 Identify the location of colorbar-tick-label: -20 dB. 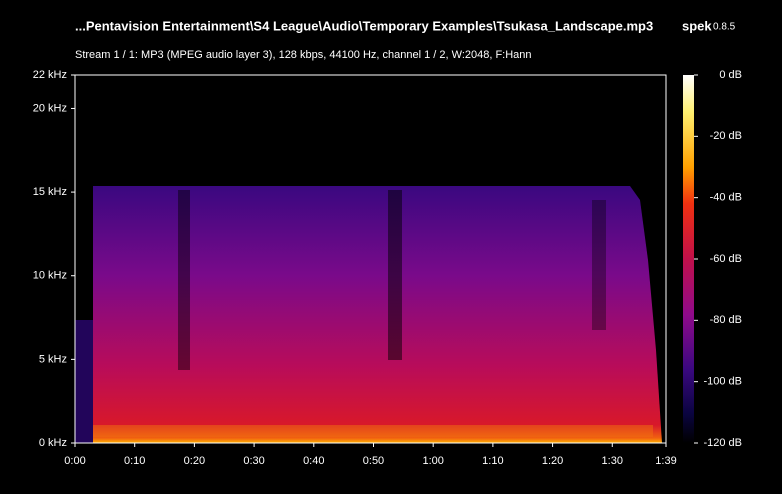
(726, 136).